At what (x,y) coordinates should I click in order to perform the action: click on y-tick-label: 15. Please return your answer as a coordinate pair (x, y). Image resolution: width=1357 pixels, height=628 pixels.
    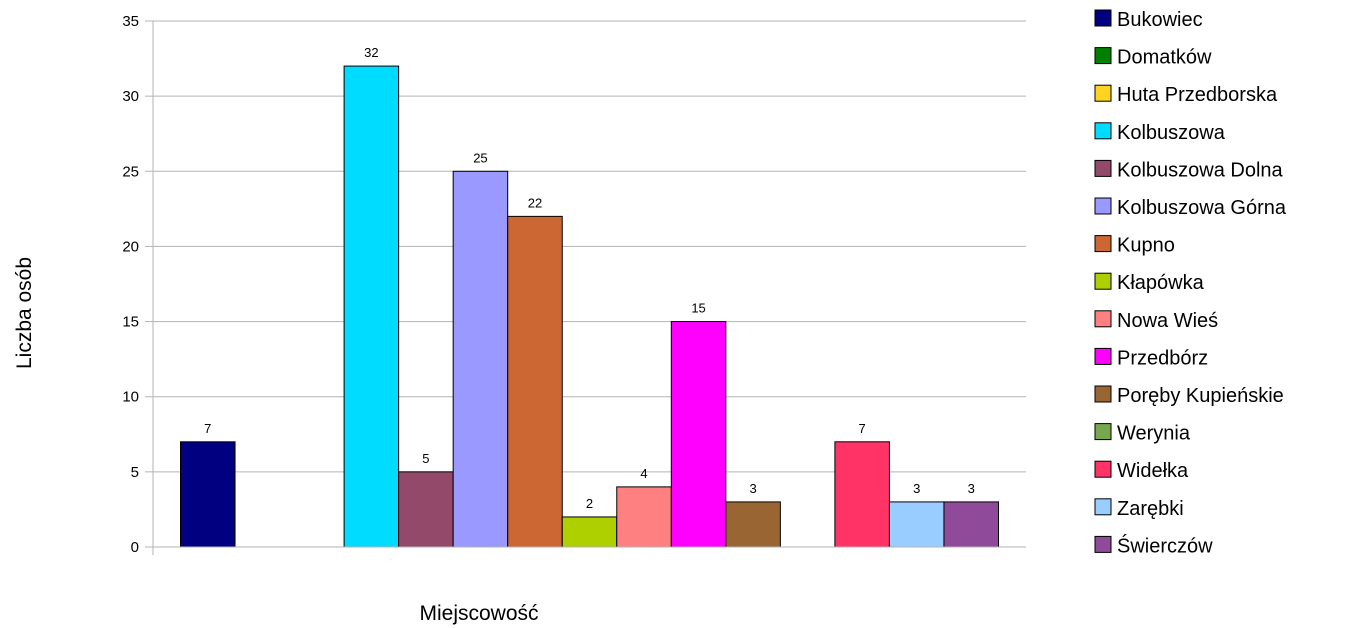
    Looking at the image, I should click on (130, 322).